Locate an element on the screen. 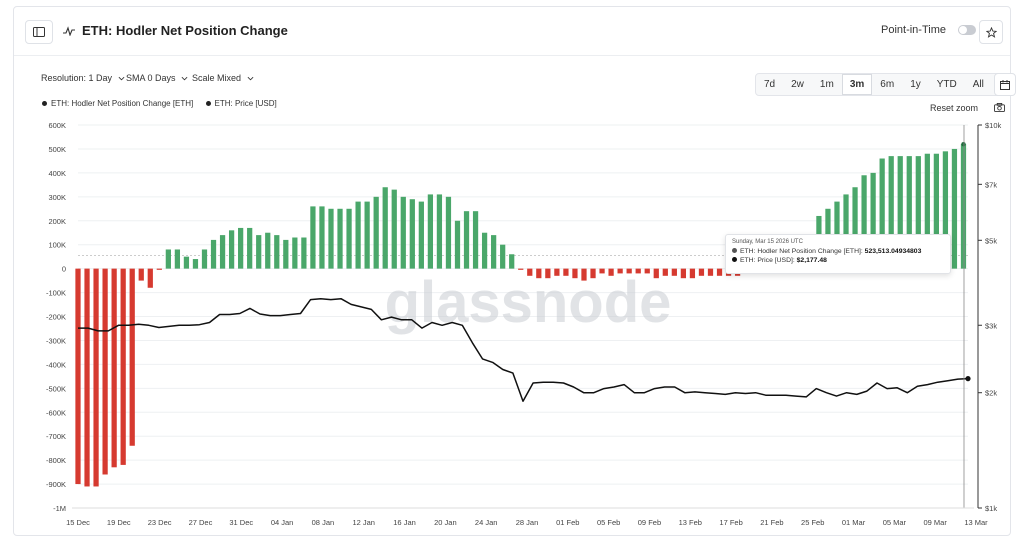  favorite-button is located at coordinates (991, 32).